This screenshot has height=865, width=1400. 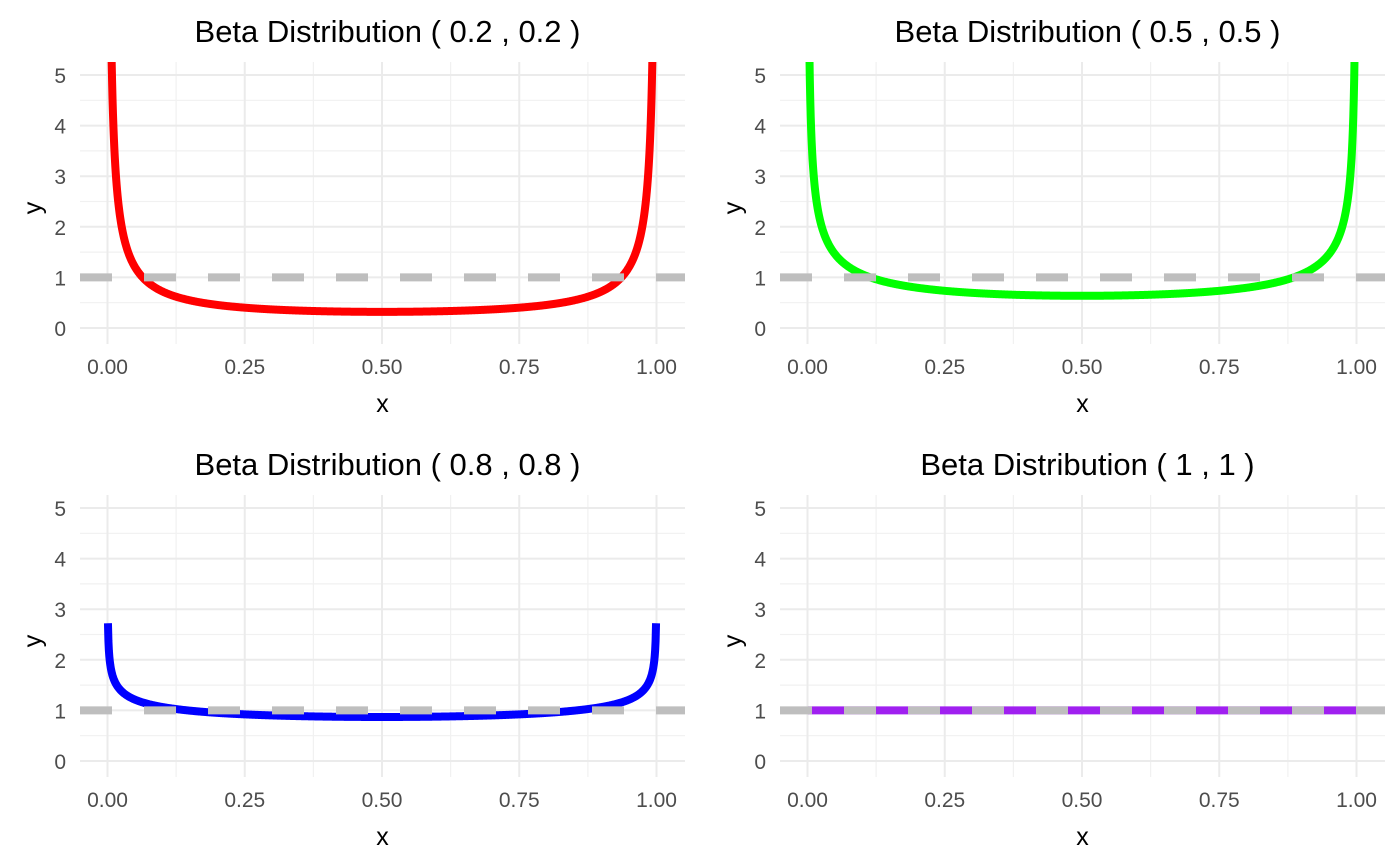 What do you see at coordinates (1088, 31) in the screenshot?
I see `chart-title: Beta Distribution ( 0.5 , 0.5 )` at bounding box center [1088, 31].